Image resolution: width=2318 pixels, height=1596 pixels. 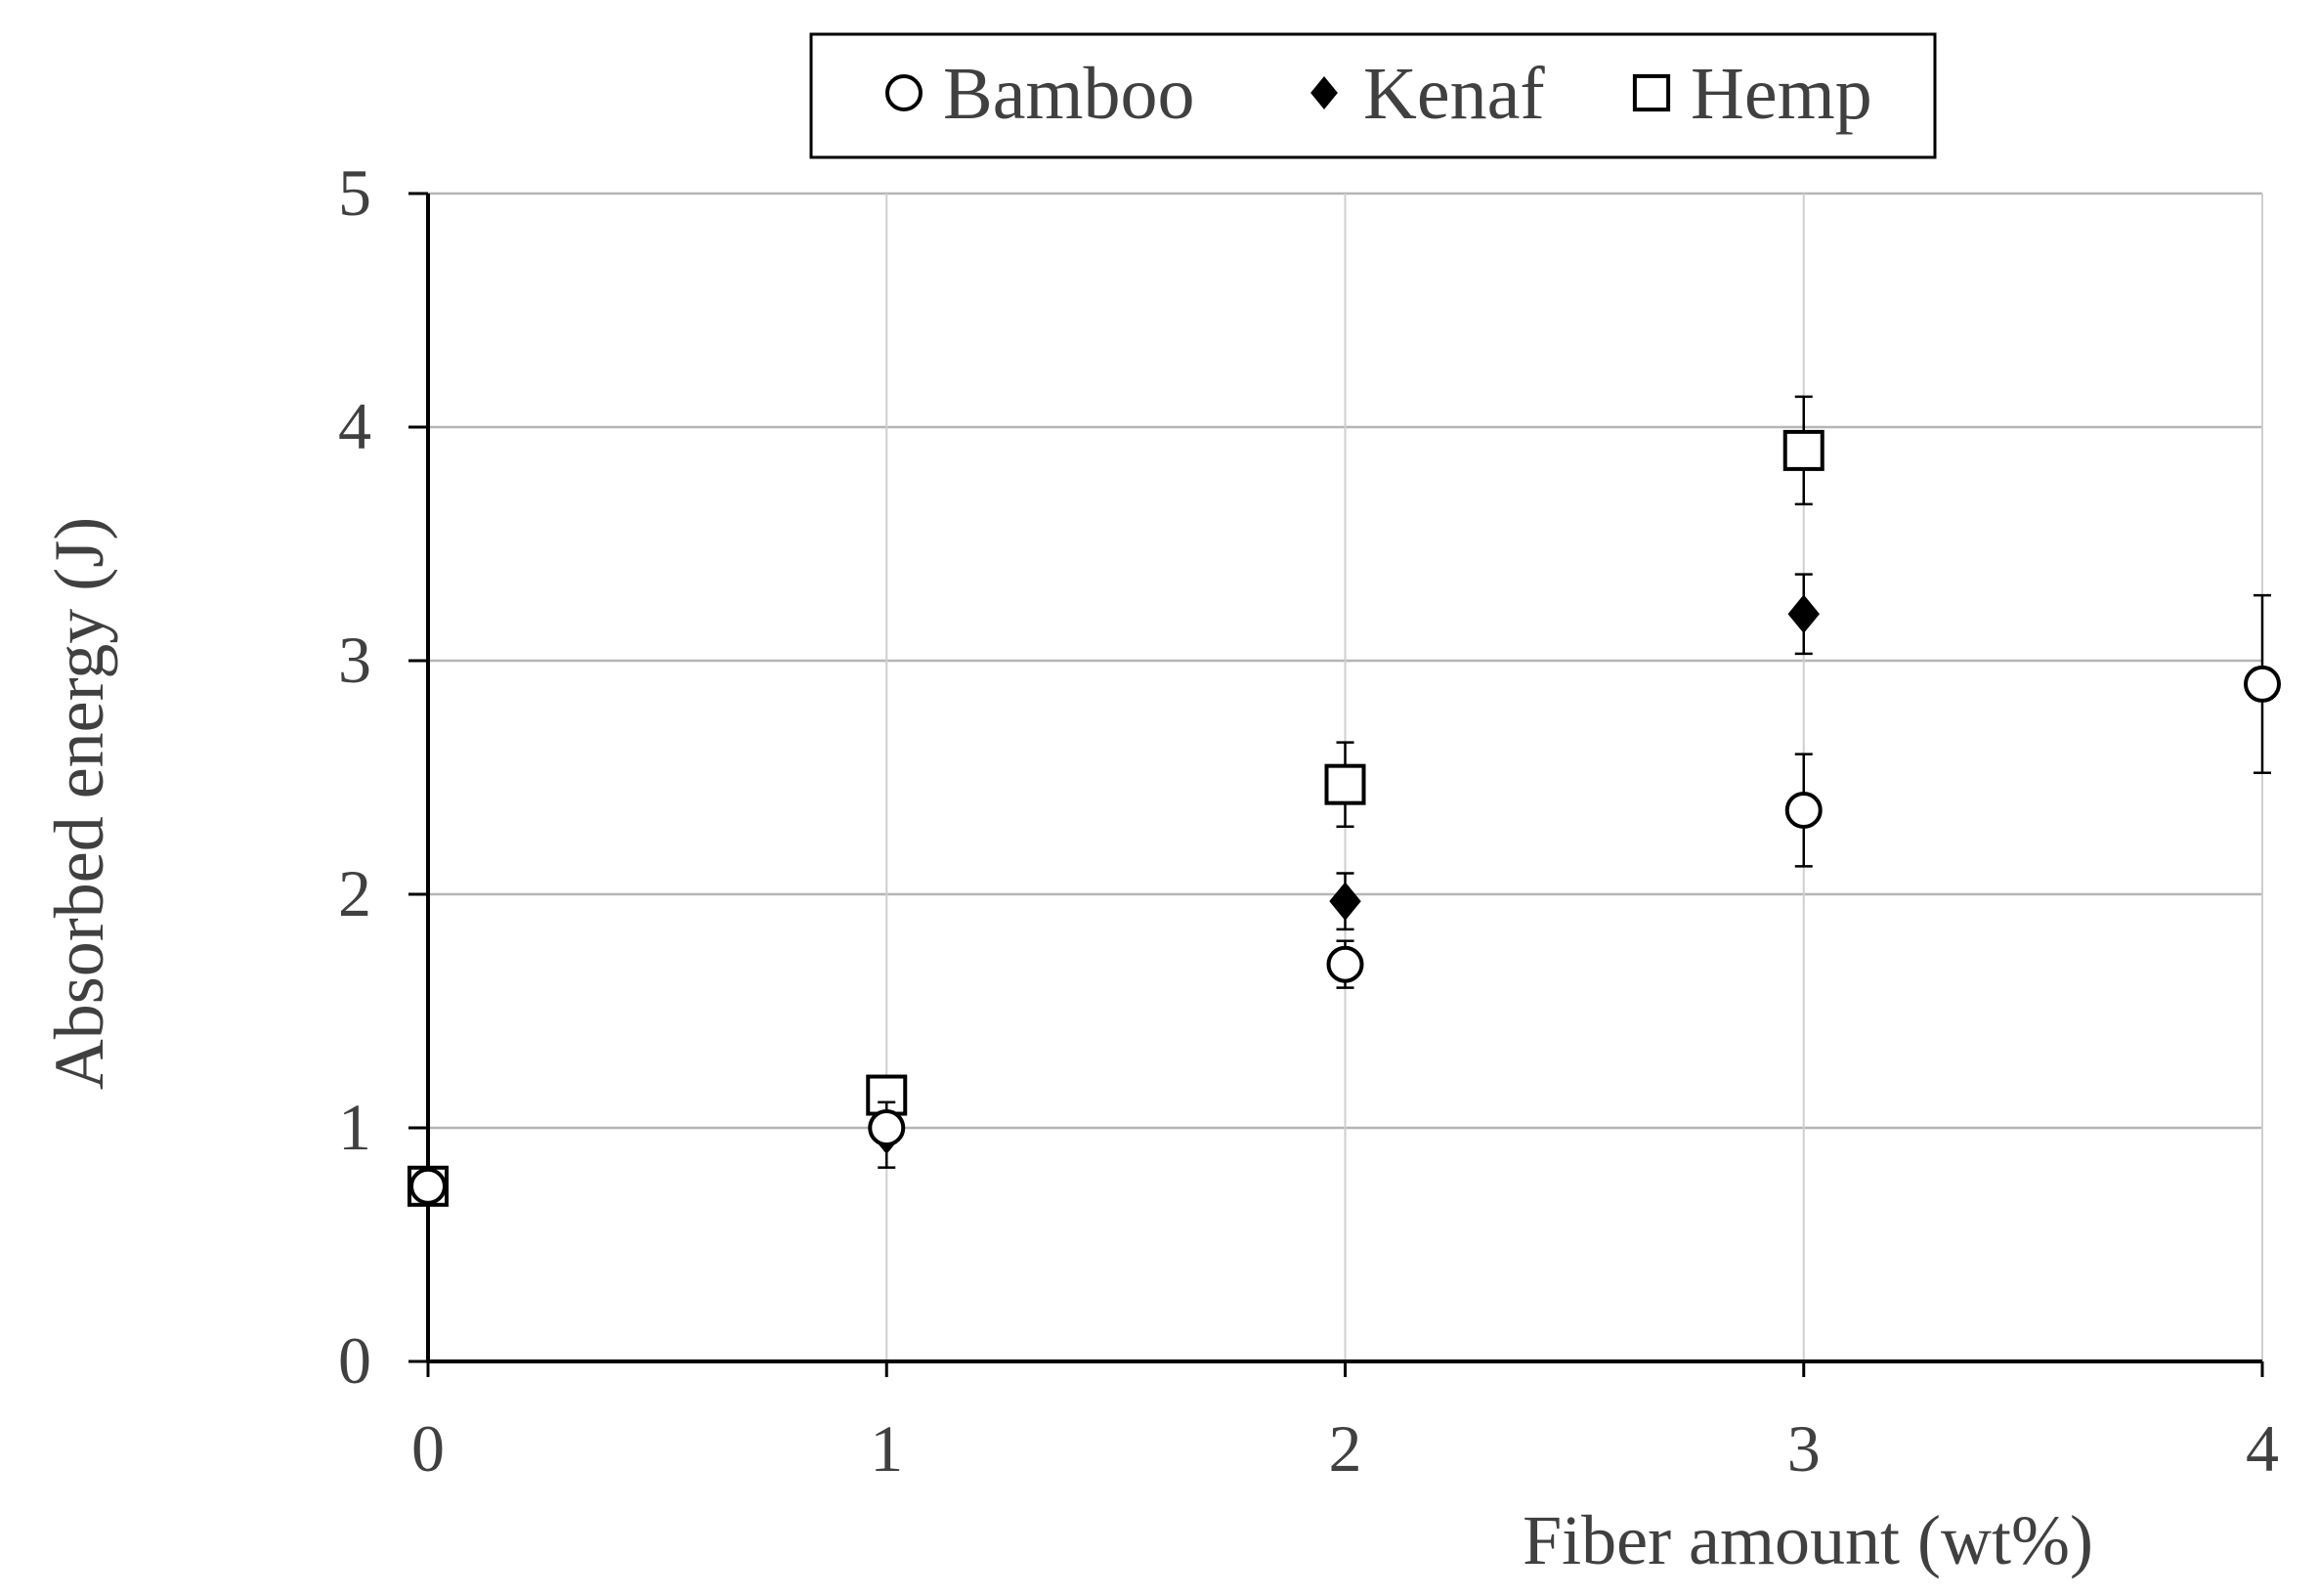 I want to click on x-axis-title: Fiber amount (wt%), so click(x=1808, y=1540).